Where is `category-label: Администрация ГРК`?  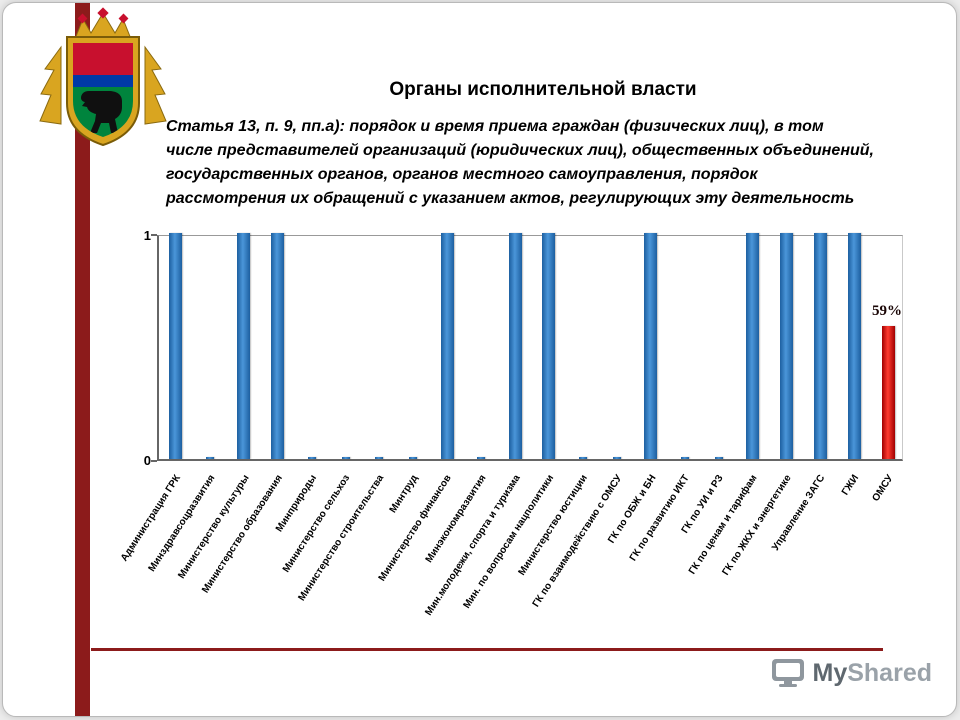 category-label: Администрация ГРК is located at coordinates (151, 518).